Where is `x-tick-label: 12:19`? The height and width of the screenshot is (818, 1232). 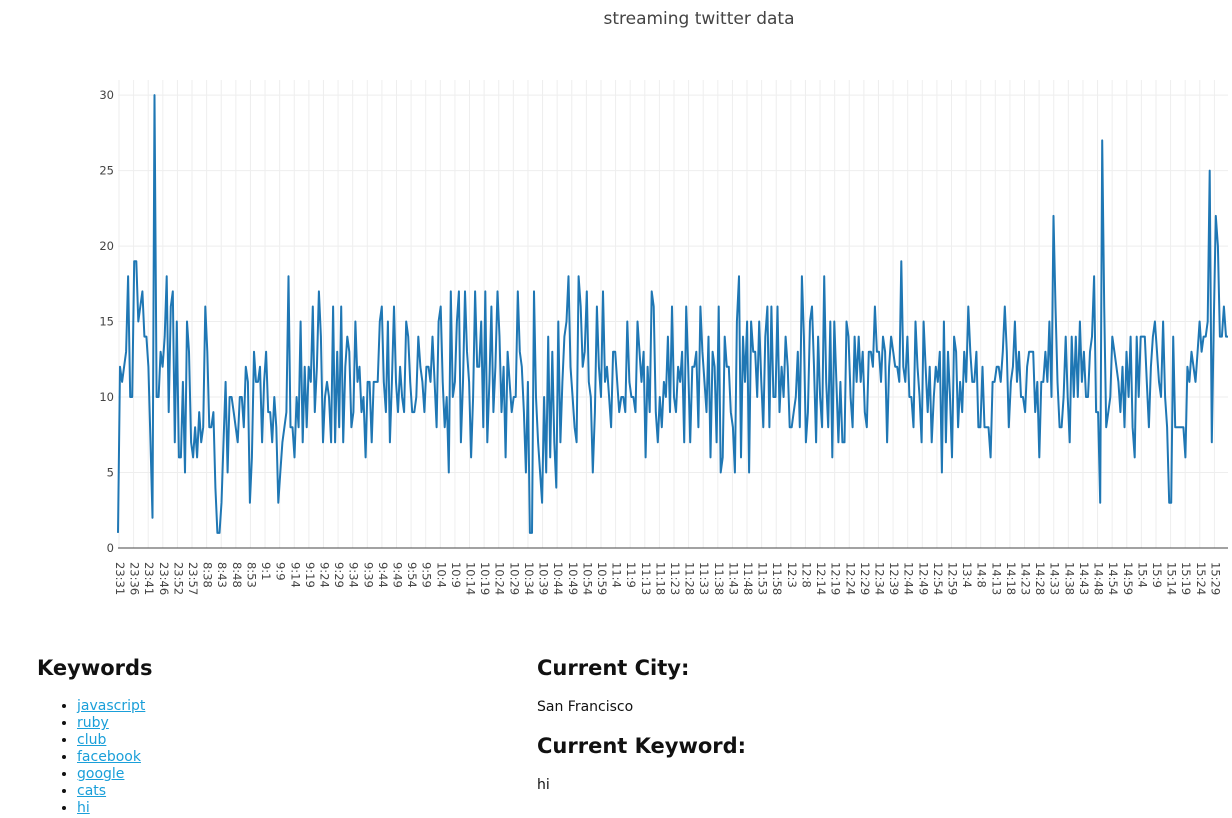
x-tick-label: 12:19 is located at coordinates (836, 578).